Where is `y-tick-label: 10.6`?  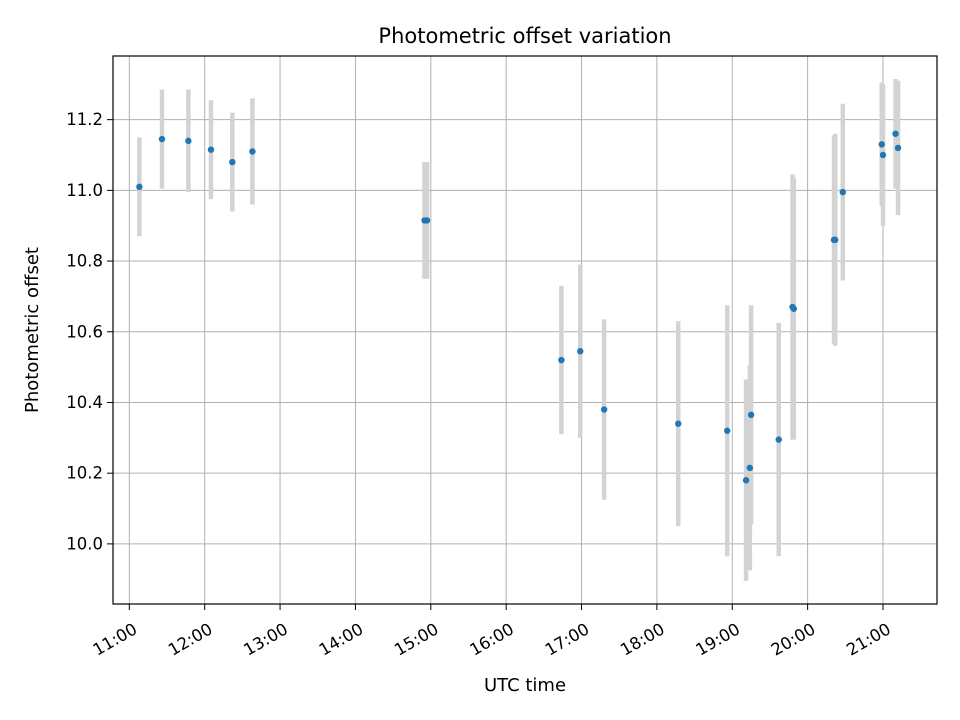
y-tick-label: 10.6 is located at coordinates (84, 331).